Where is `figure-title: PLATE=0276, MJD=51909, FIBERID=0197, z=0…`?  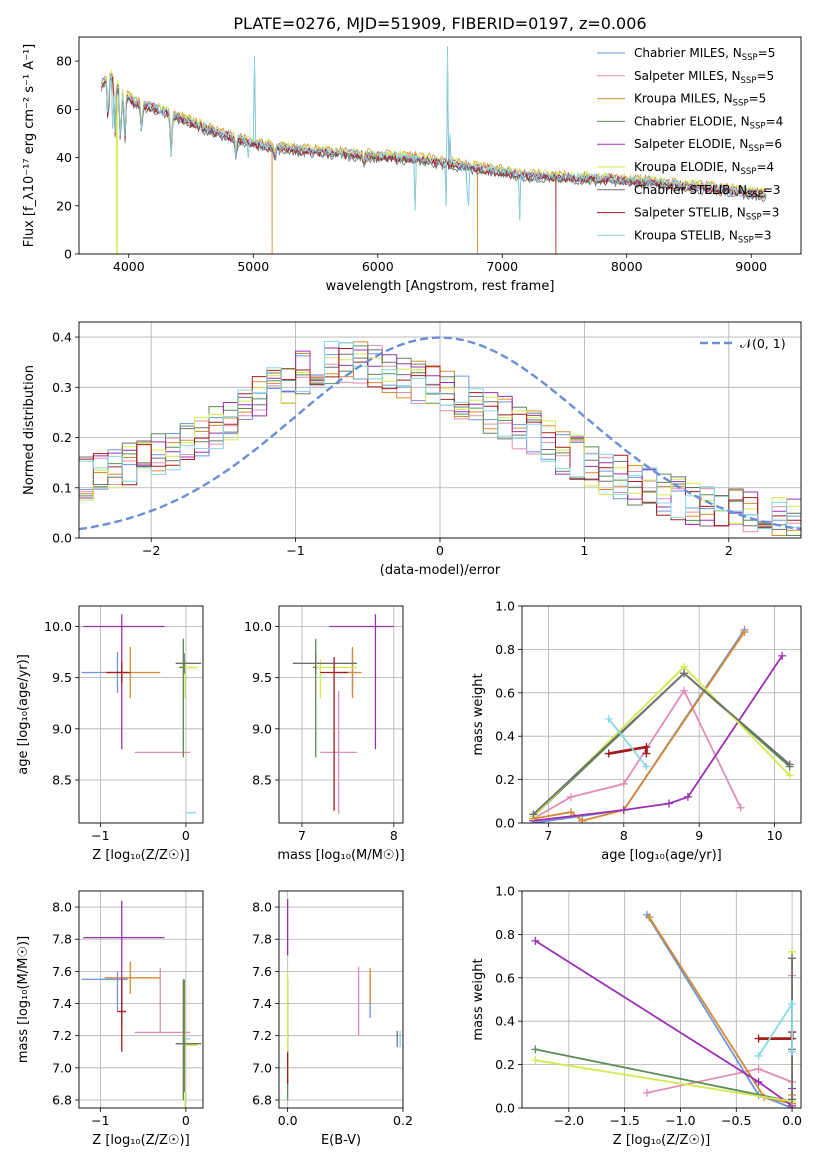 figure-title: PLATE=0276, MJD=51909, FIBERID=0197, z=0… is located at coordinates (439, 23).